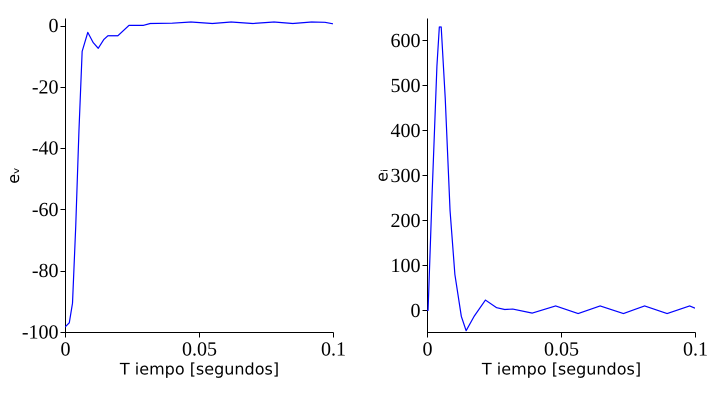  What do you see at coordinates (382, 175) in the screenshot?
I see `y-axis-title: eᵢ` at bounding box center [382, 175].